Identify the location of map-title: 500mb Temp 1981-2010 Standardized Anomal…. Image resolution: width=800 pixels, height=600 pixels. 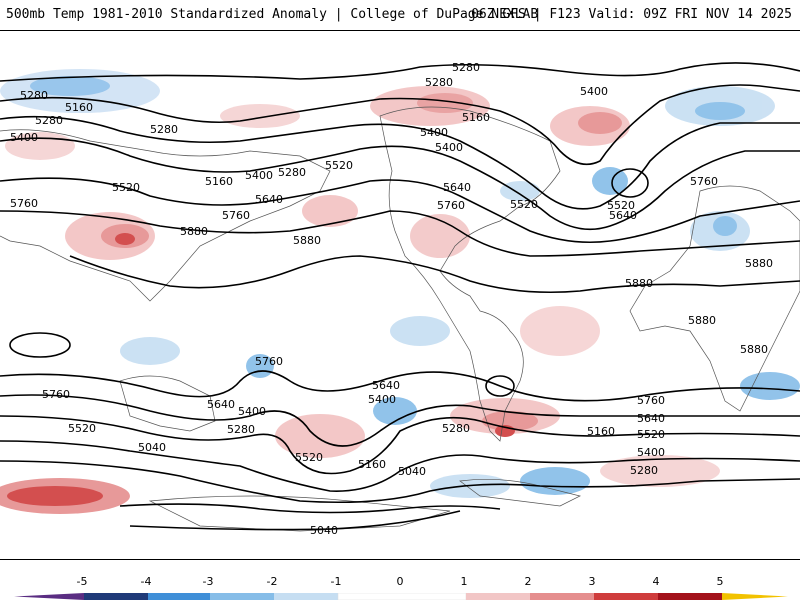
(272, 14).